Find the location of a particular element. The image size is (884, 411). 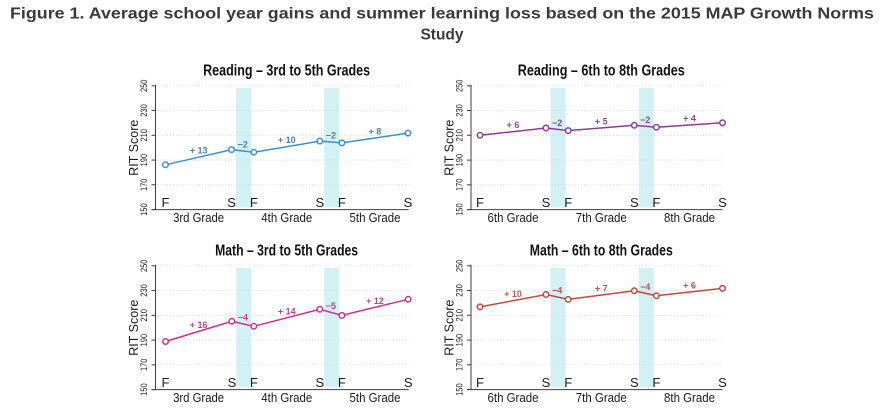

svg-text: −5 is located at coordinates (331, 306).